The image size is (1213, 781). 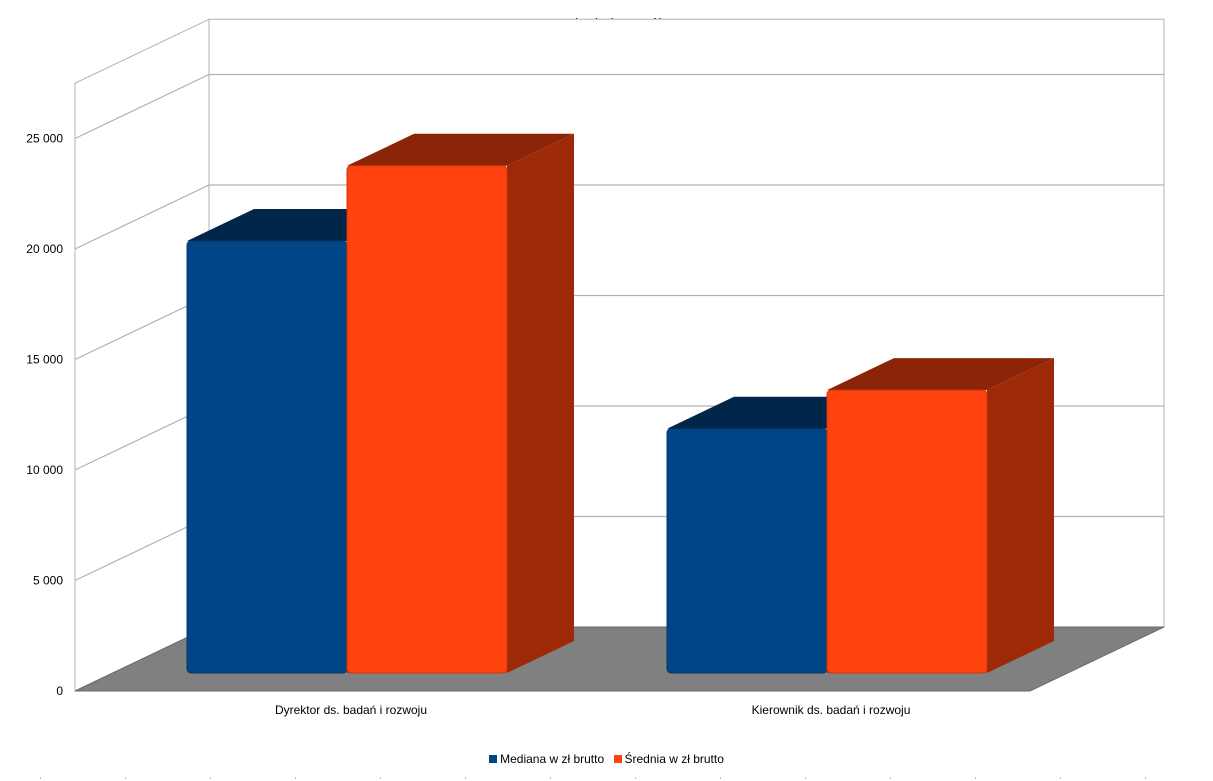 What do you see at coordinates (44, 360) in the screenshot?
I see `y-tick-label: 15 000` at bounding box center [44, 360].